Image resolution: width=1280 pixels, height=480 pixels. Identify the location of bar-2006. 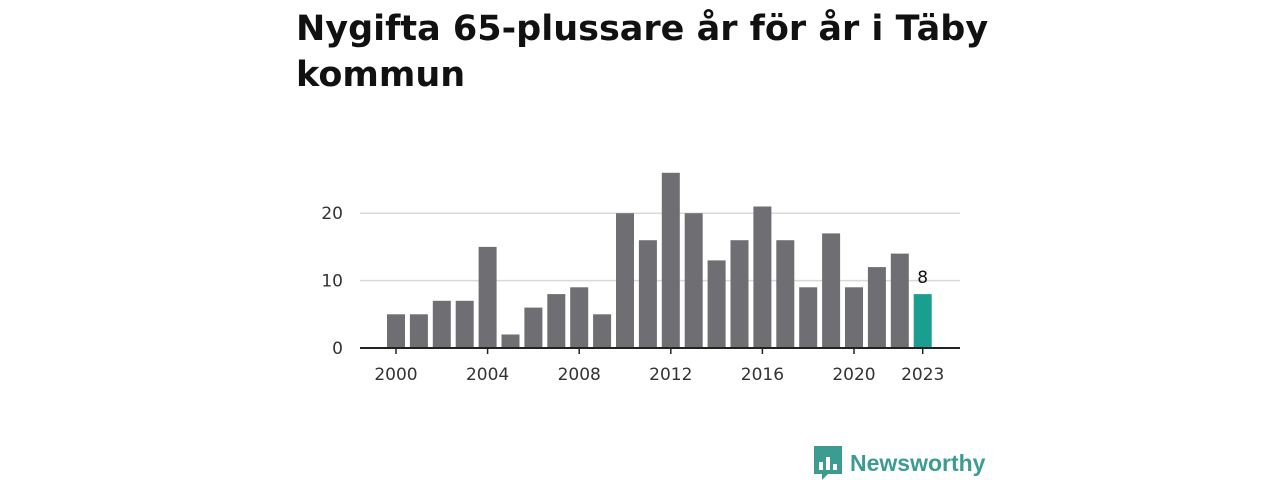
(533, 327).